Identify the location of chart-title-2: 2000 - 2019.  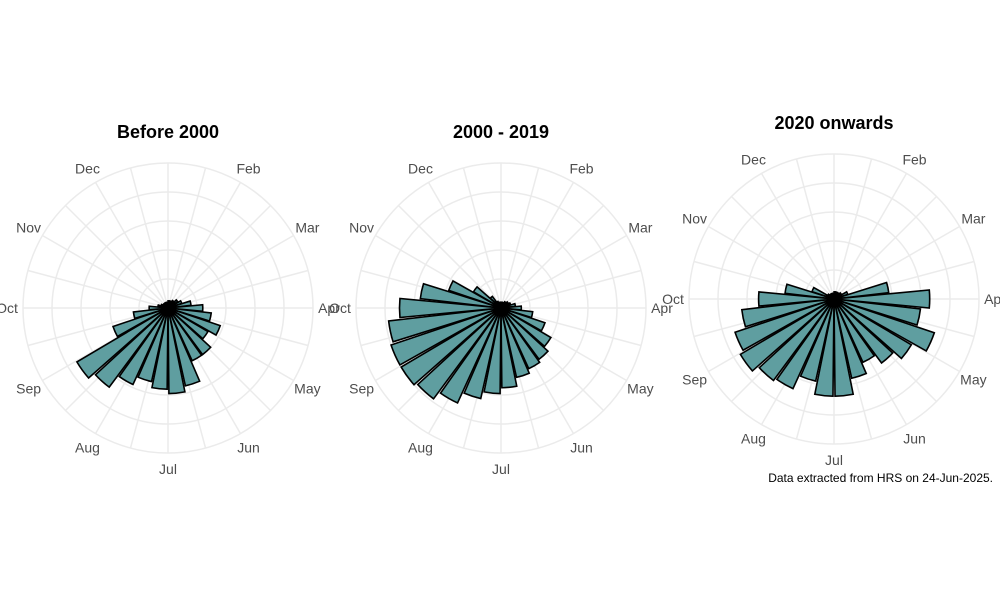
(501, 132).